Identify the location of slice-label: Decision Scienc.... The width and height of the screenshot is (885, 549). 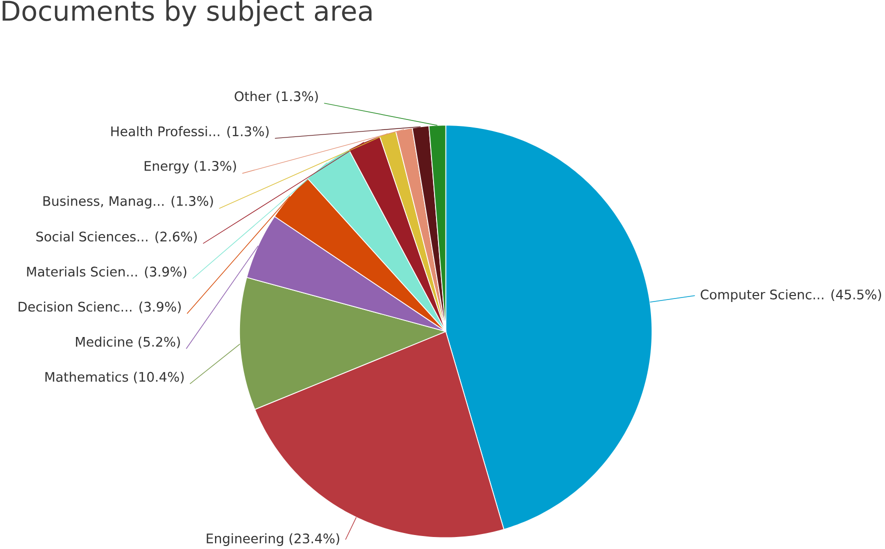
(75, 307).